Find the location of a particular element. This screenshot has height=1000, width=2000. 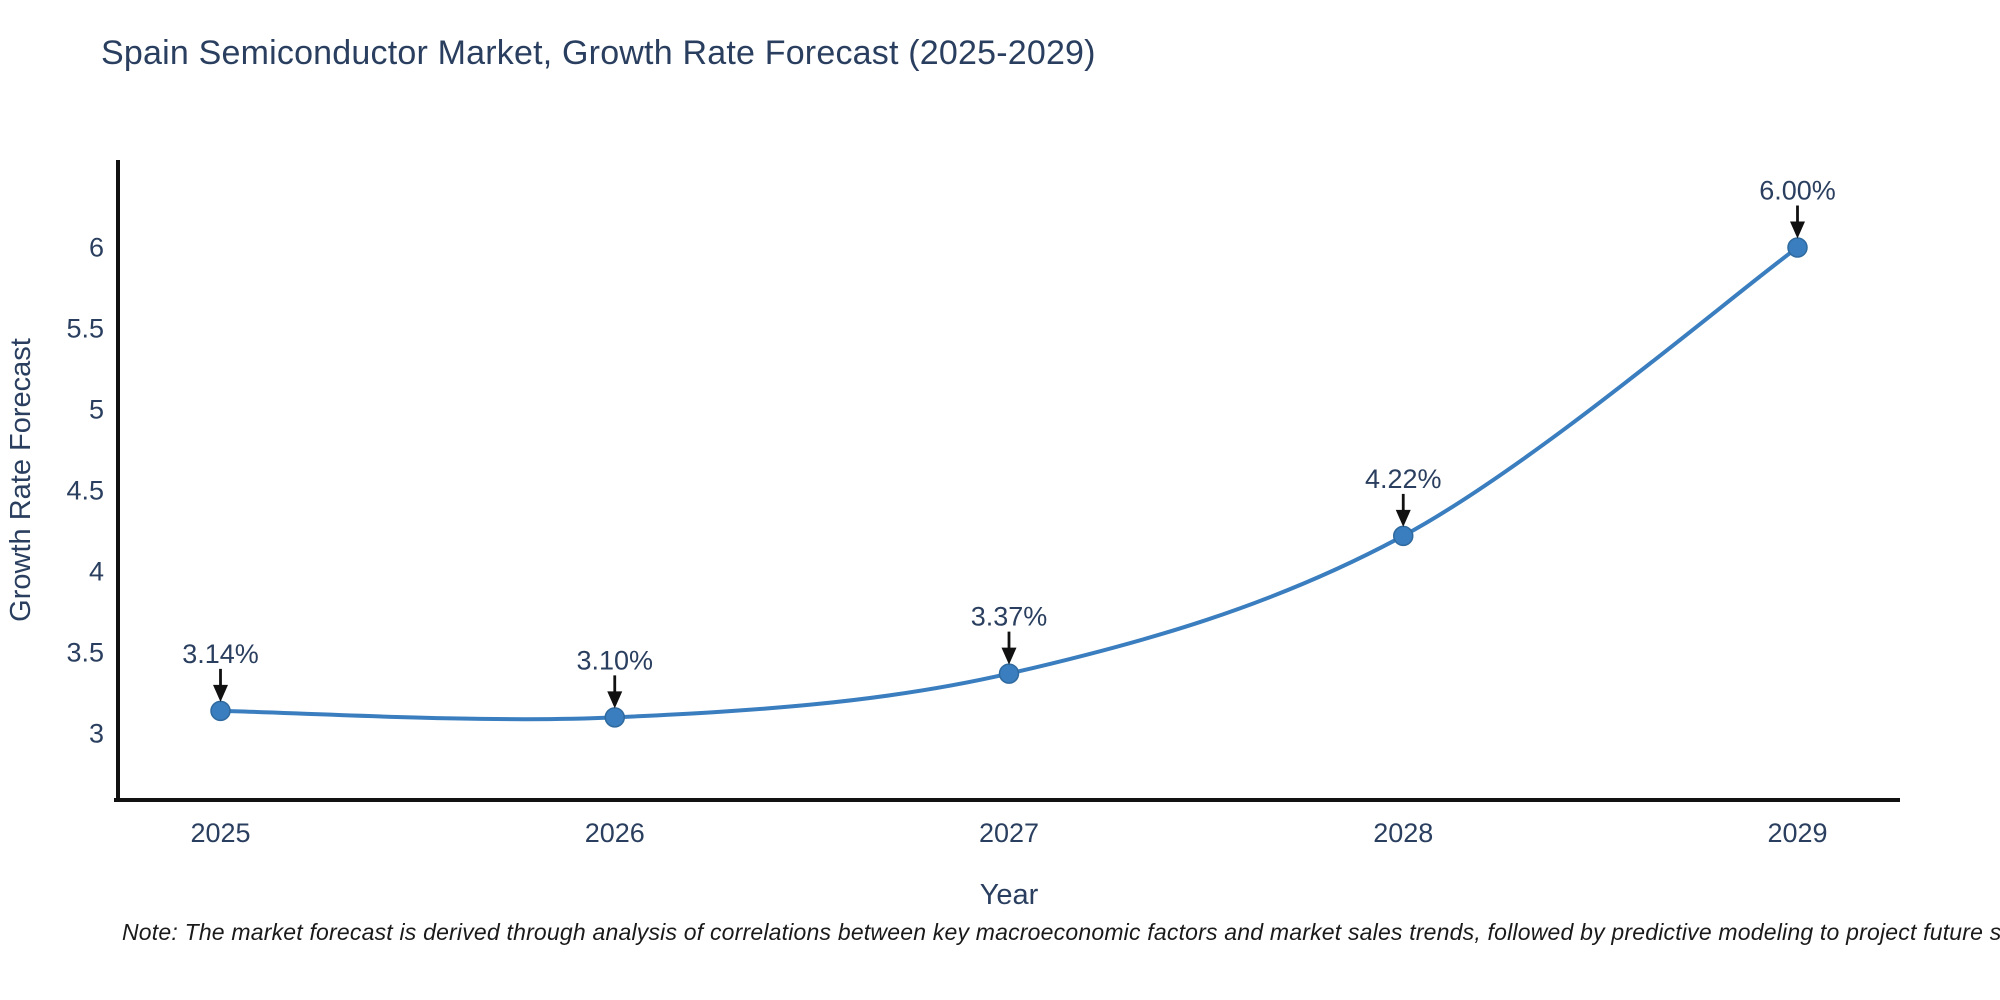

annotation-2027: 3.37% is located at coordinates (1009, 633).